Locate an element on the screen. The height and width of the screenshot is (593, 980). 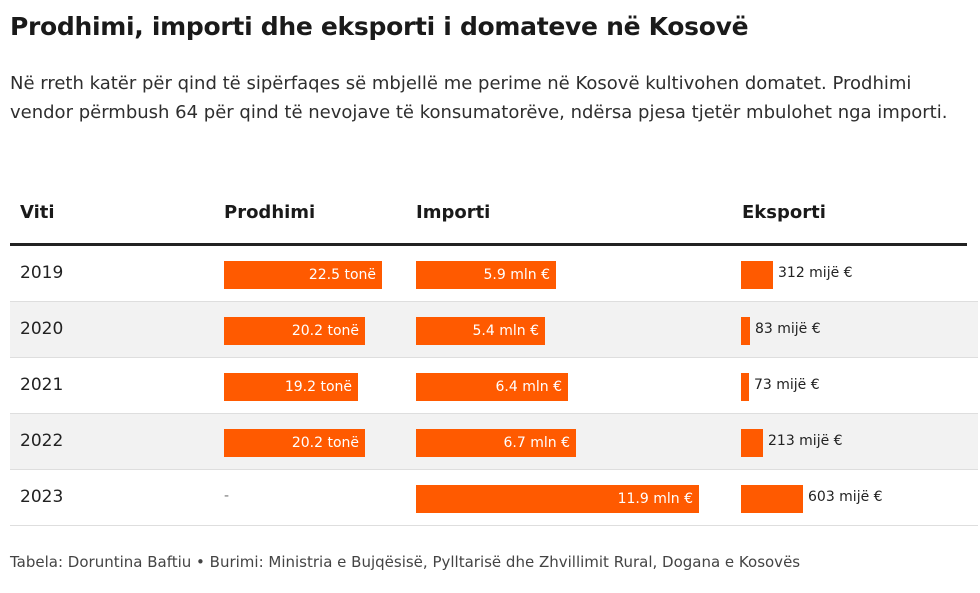
import-bar: 11.9 mln € is located at coordinates (557, 499).